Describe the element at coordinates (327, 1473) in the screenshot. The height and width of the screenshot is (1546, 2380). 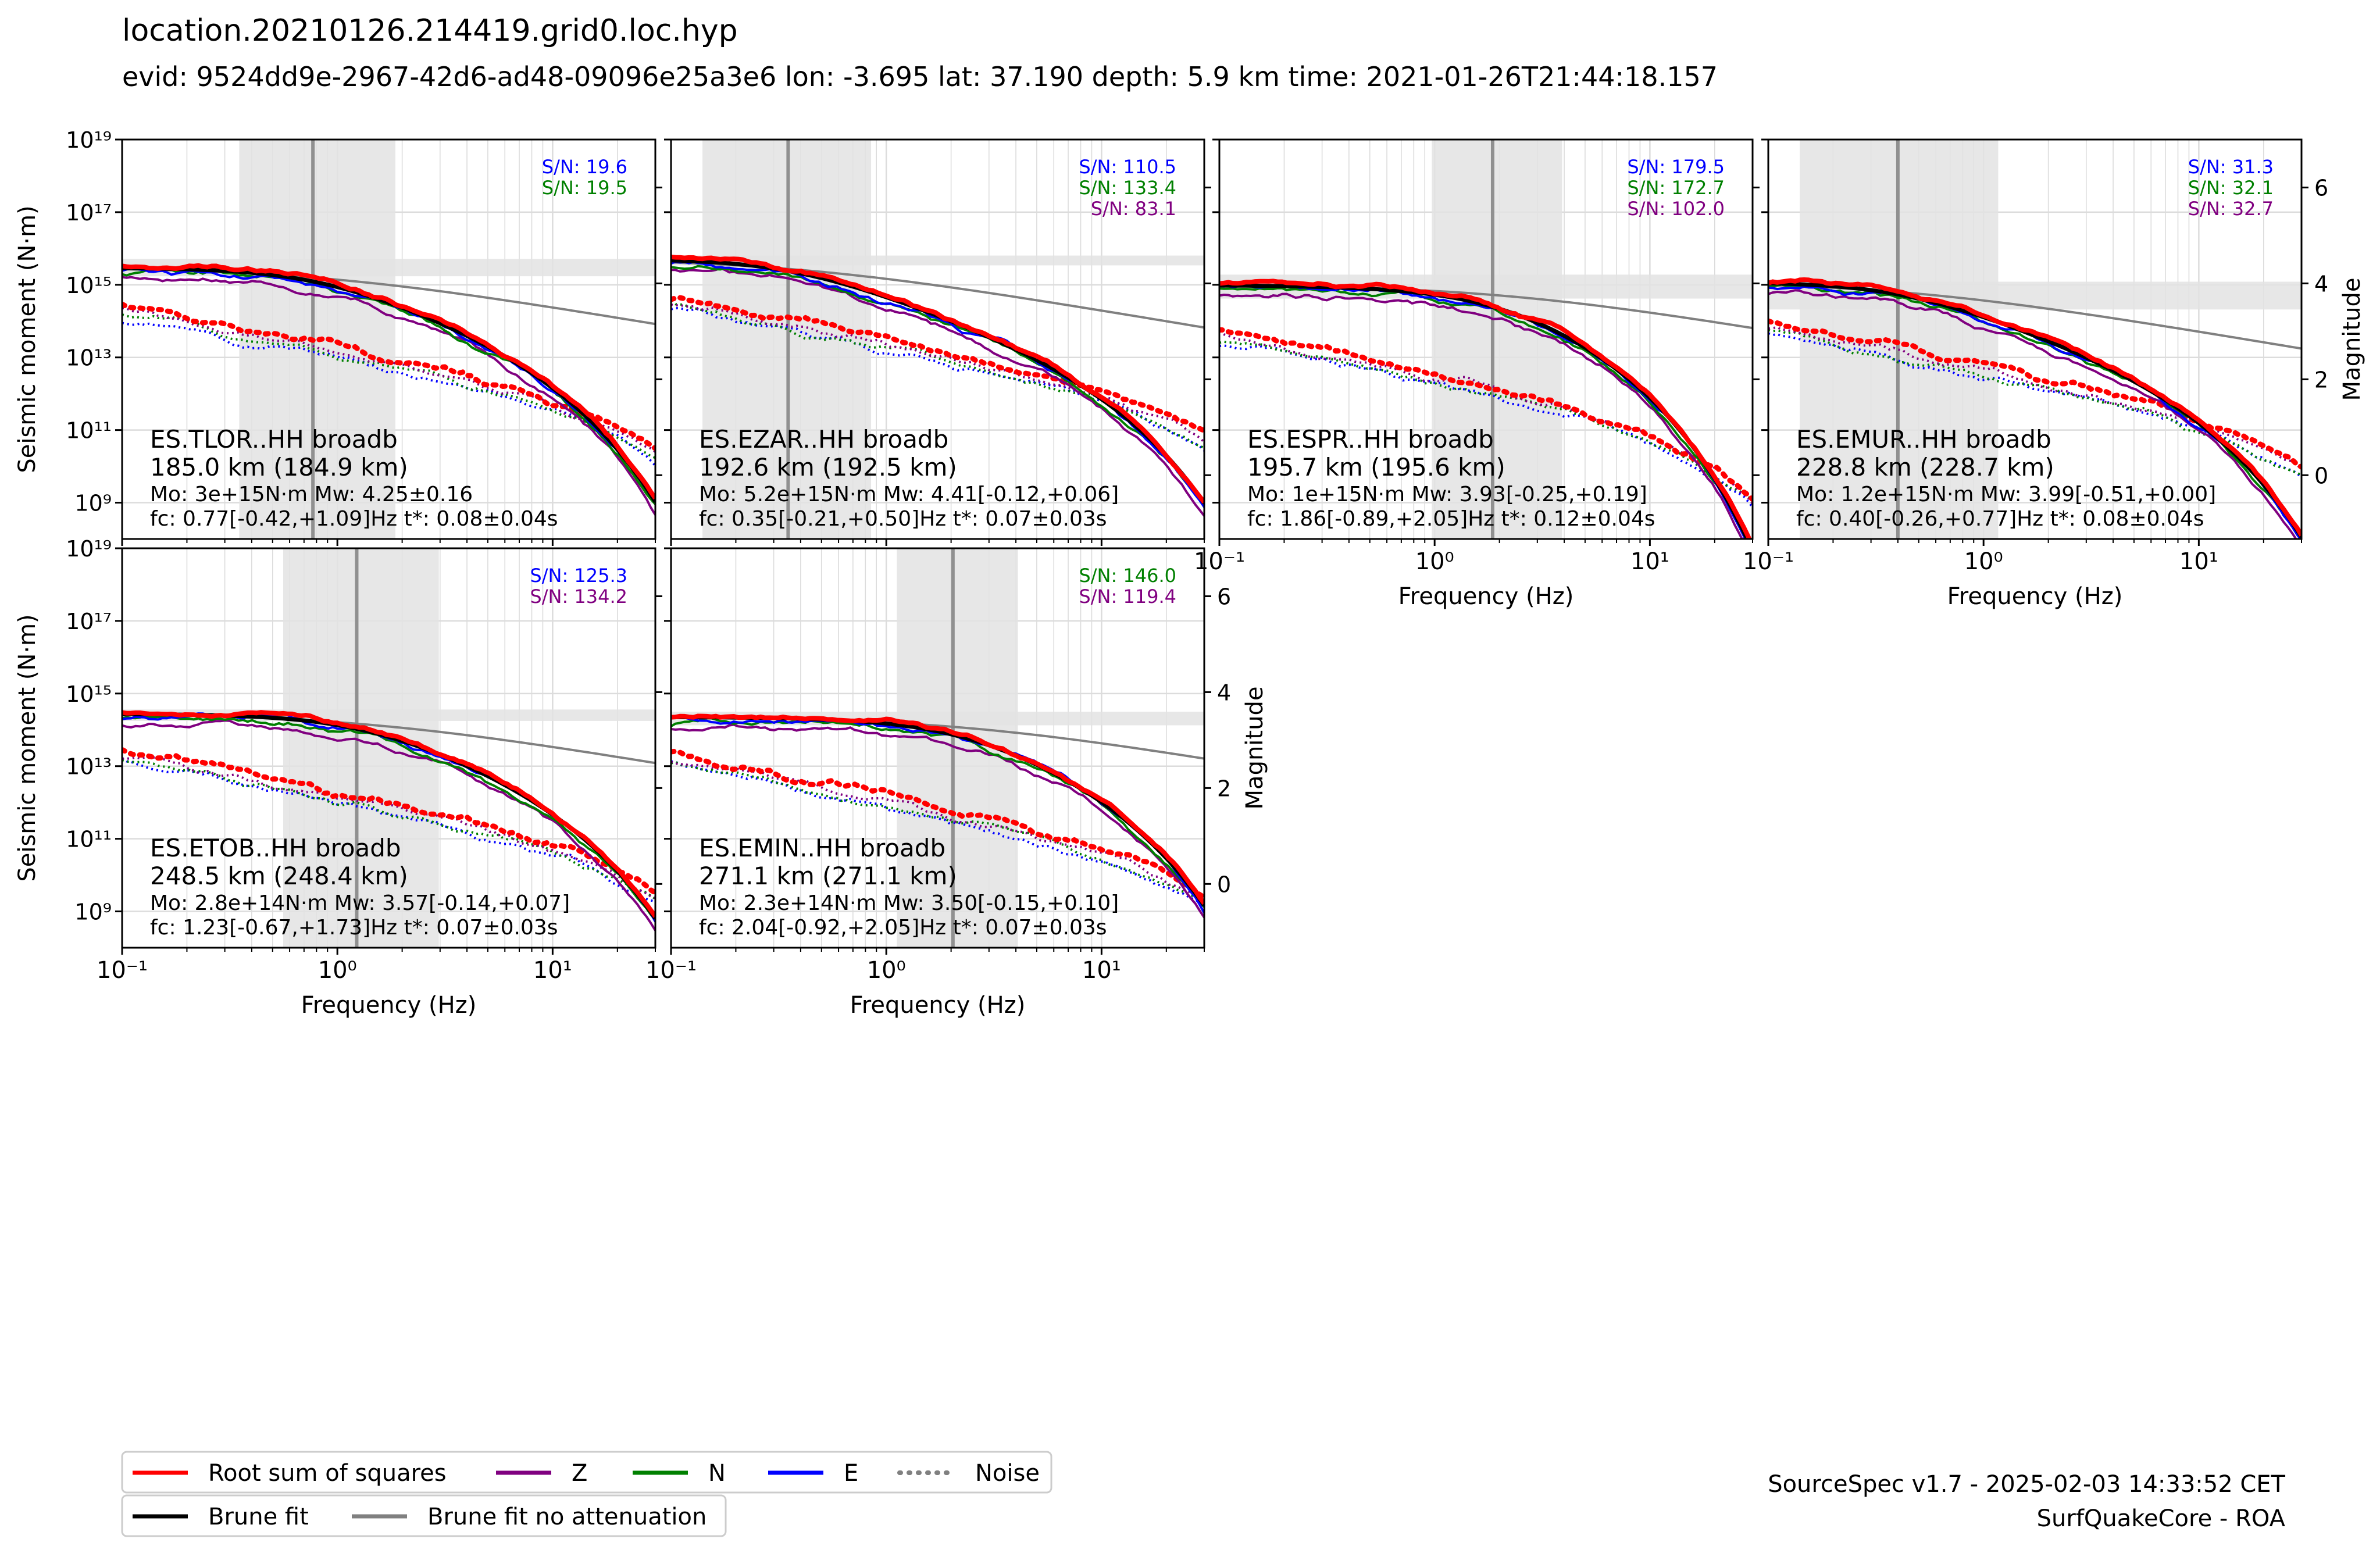
I see `legend-label: Root sum of squares` at that location.